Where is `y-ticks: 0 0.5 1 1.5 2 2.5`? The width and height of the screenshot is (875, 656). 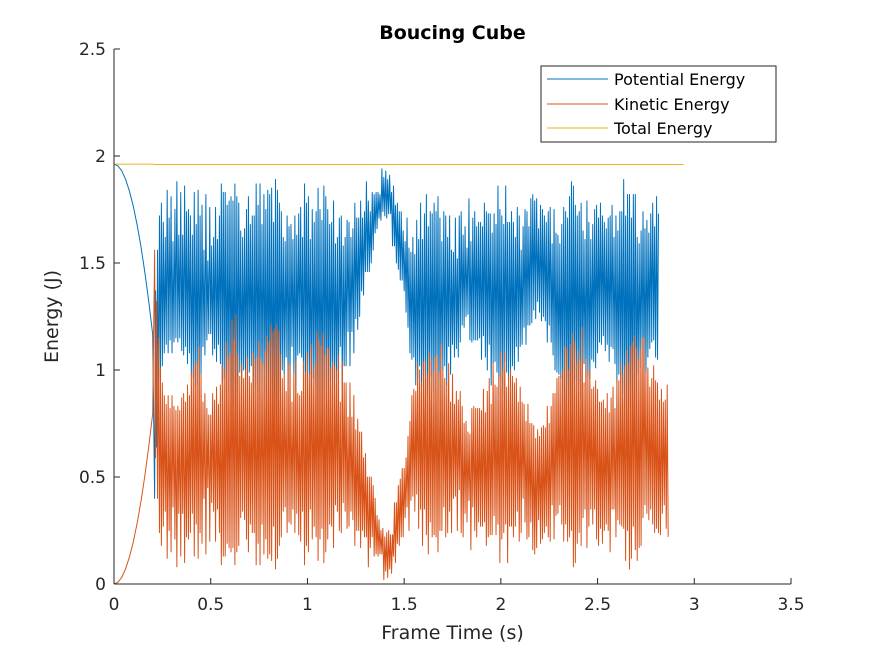
y-ticks: 0 0.5 1 1.5 2 2.5 is located at coordinates (99, 317).